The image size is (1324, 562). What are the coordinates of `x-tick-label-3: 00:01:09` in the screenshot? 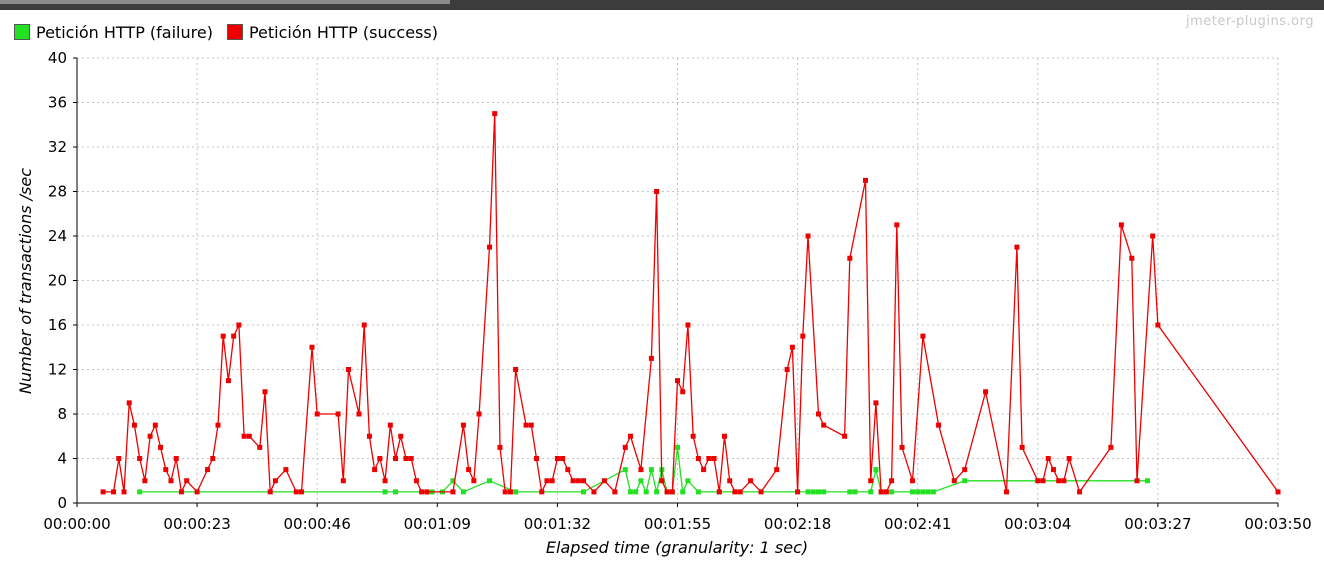 It's located at (437, 524).